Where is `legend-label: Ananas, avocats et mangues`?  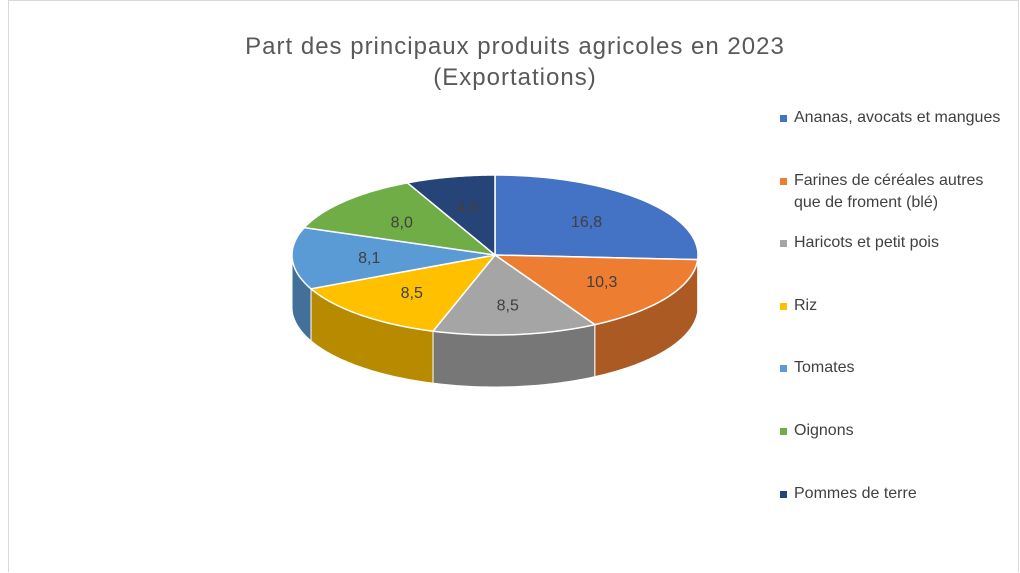
legend-label: Ananas, avocats et mangues is located at coordinates (897, 117).